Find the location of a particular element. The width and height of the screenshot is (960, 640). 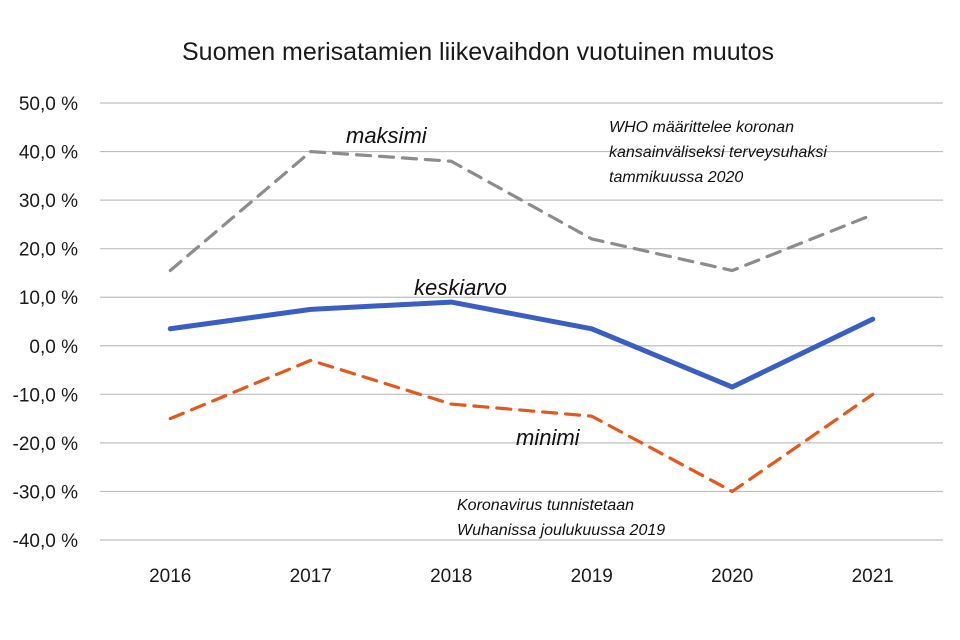

y-tick-label: -30,0 % is located at coordinates (46, 492).